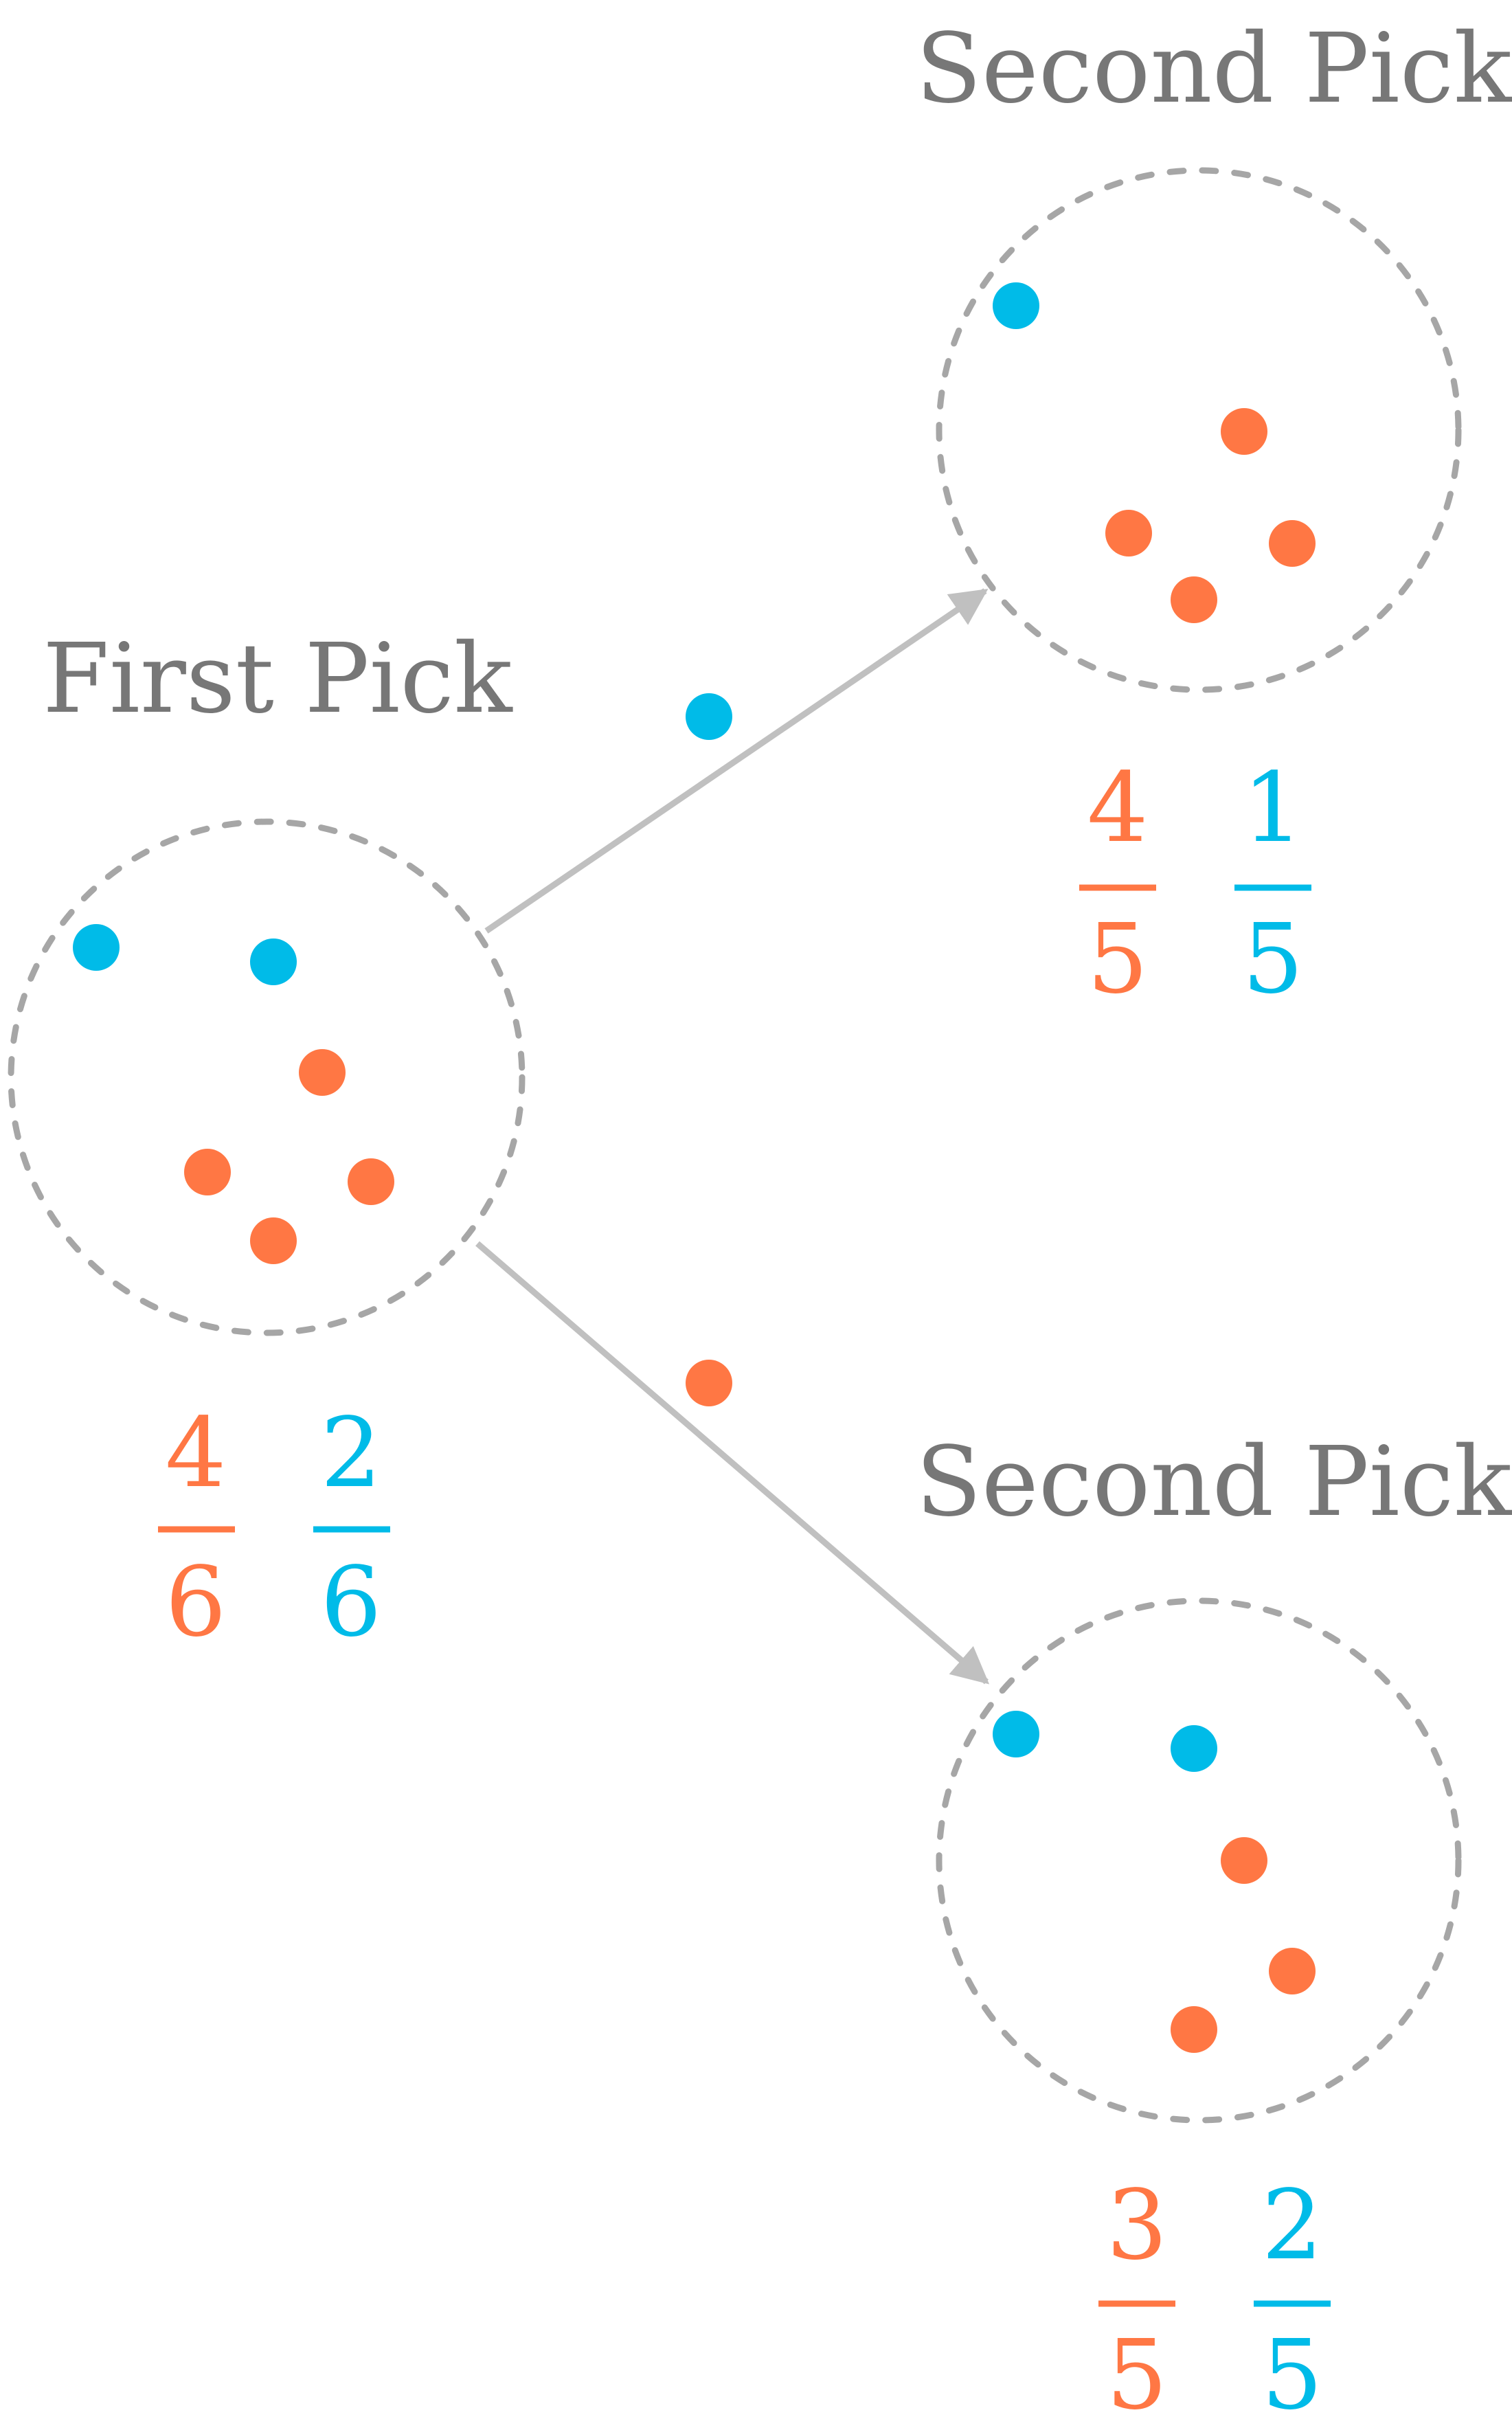  What do you see at coordinates (197, 1528) in the screenshot?
I see `first-pick-orange-fraction: 4 6` at bounding box center [197, 1528].